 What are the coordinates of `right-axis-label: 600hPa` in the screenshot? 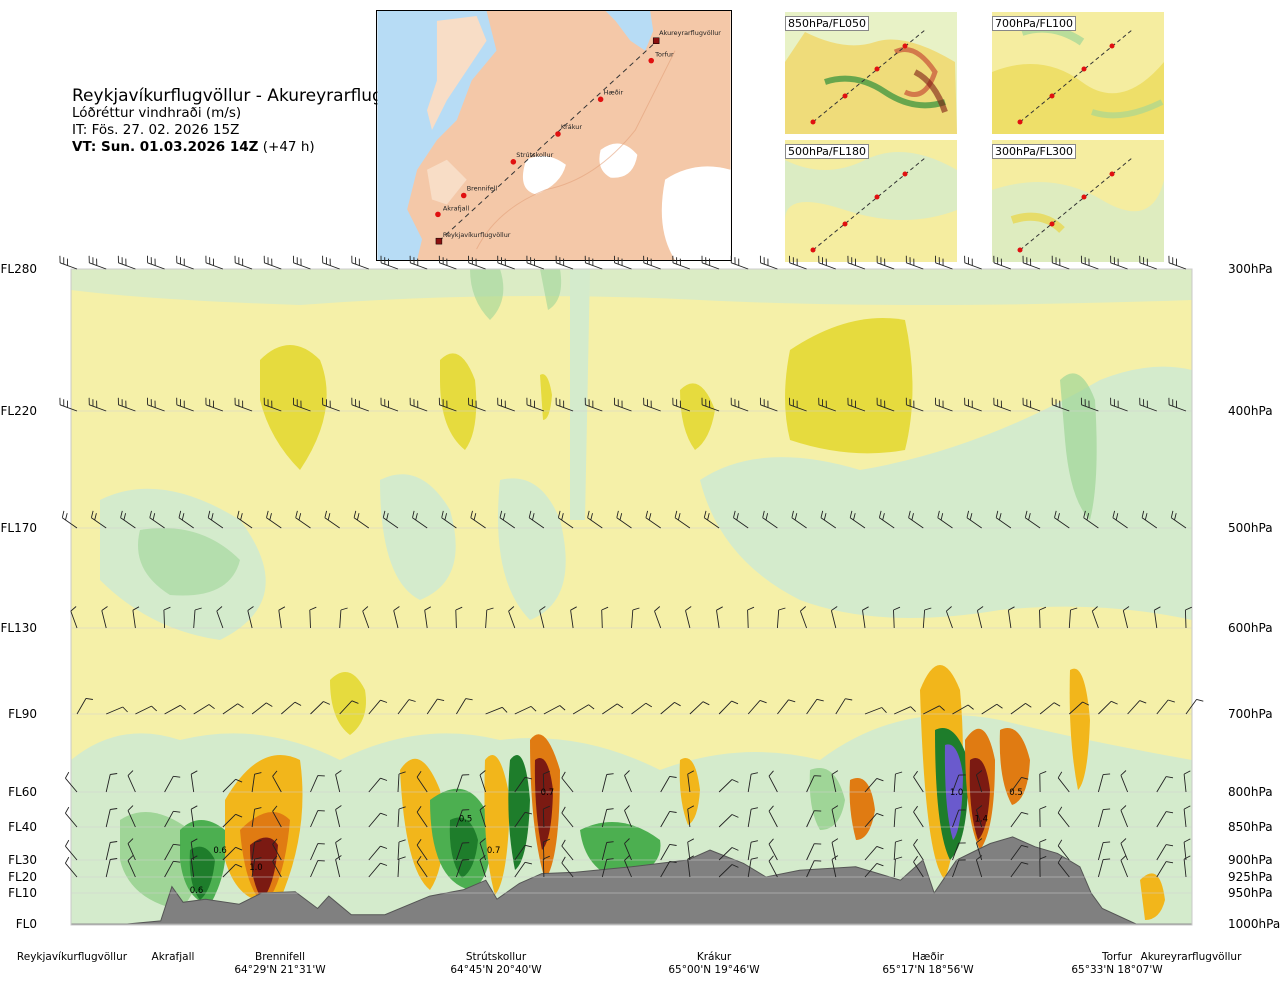 It's located at (1250, 628).